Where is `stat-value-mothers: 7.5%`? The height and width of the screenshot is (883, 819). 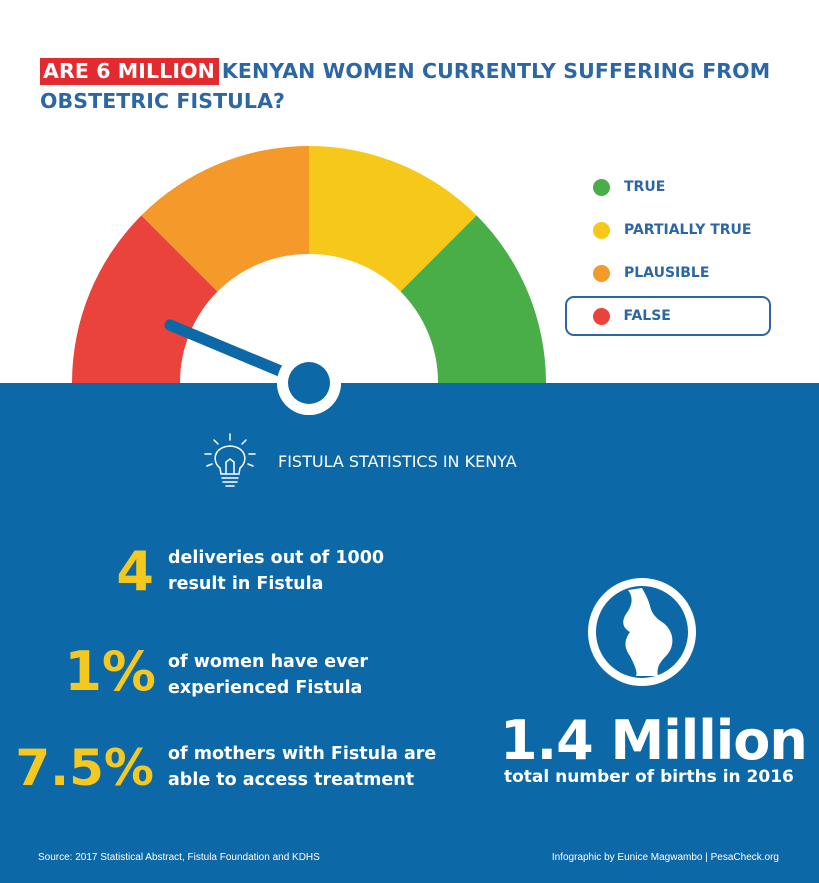 stat-value-mothers: 7.5% is located at coordinates (84, 768).